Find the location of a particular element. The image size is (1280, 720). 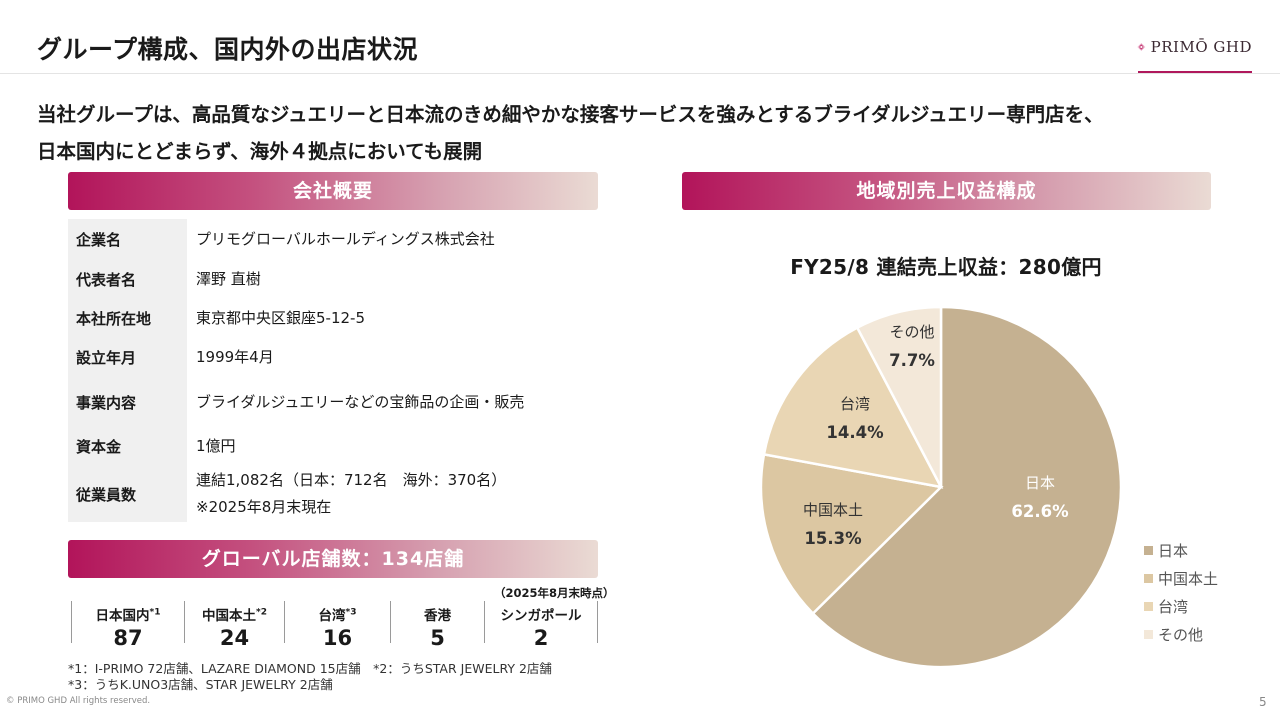

info-value: 1999年4月 is located at coordinates (235, 357).